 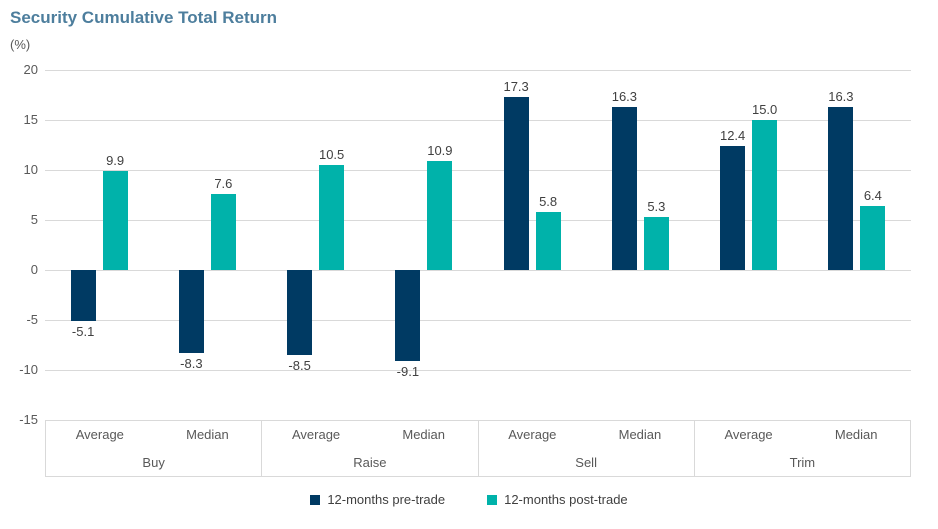 I want to click on bar-value-label: 9.9, so click(x=115, y=160).